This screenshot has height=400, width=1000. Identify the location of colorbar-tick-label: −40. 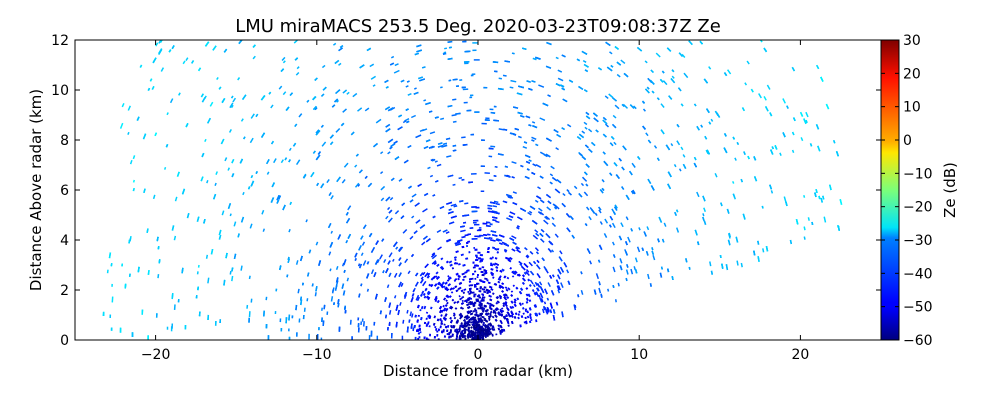
(918, 274).